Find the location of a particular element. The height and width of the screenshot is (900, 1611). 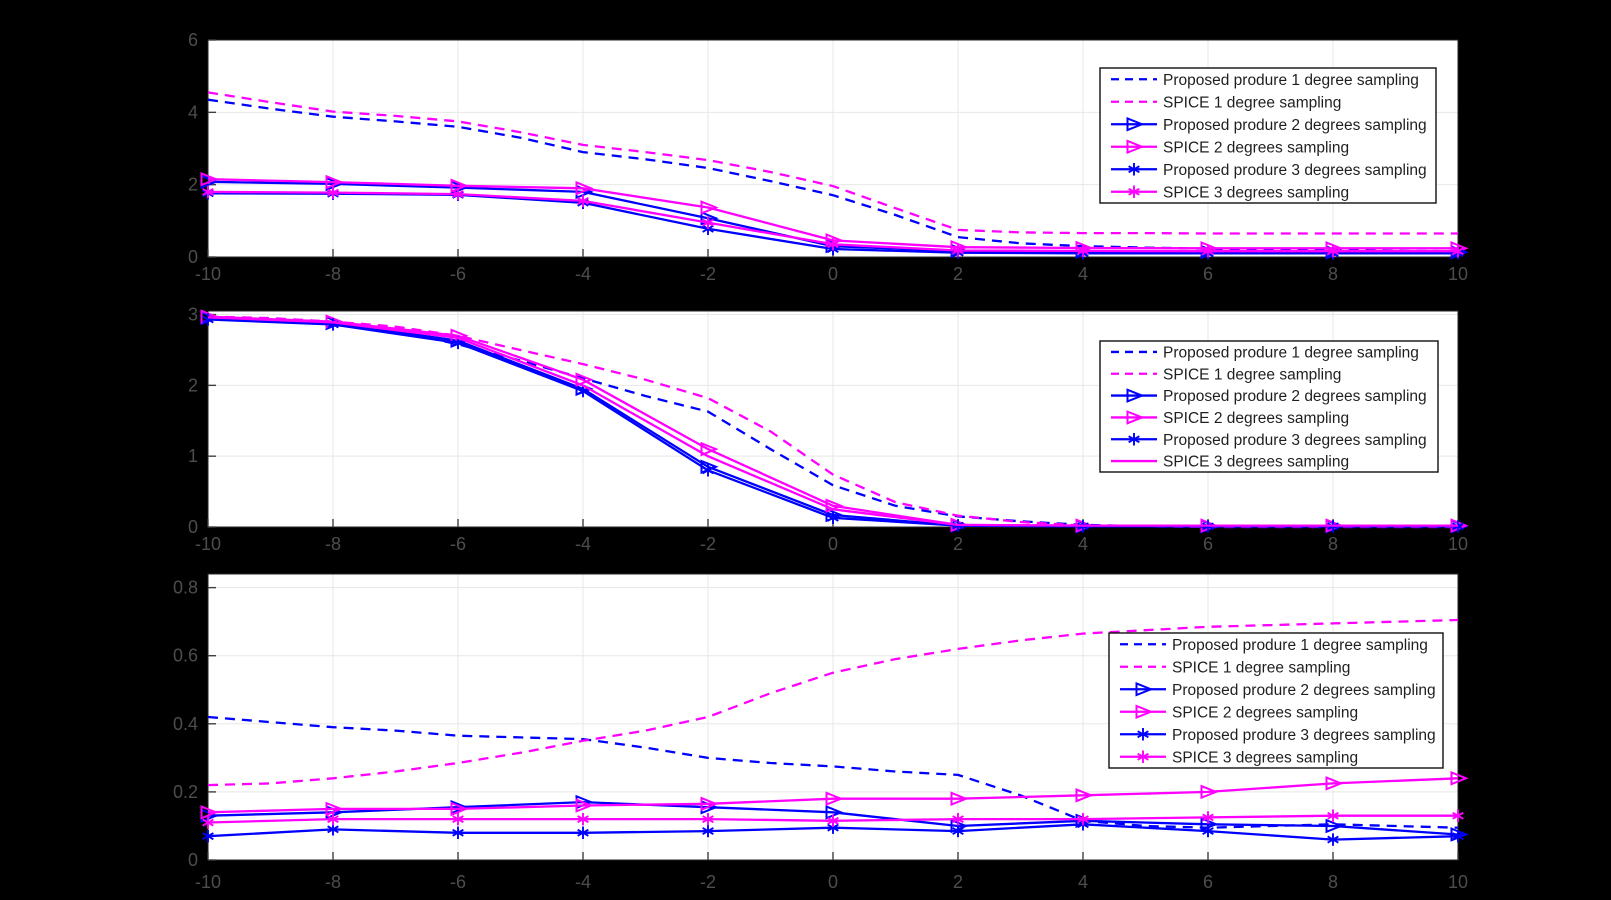

y-tick-label: 0.6 is located at coordinates (185, 656).